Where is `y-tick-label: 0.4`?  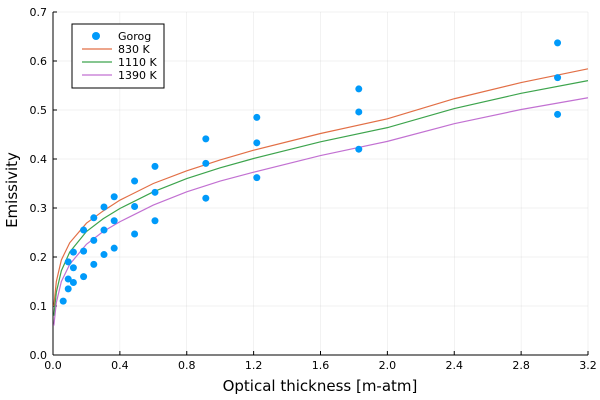
y-tick-label: 0.4 is located at coordinates (39, 159).